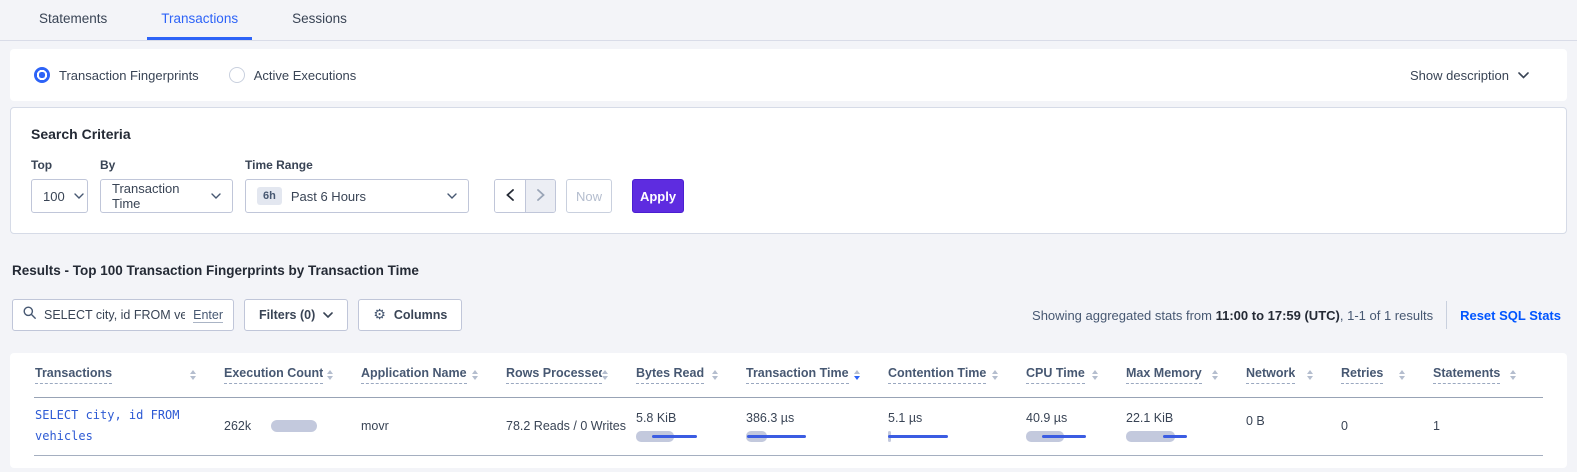 The width and height of the screenshot is (1577, 472). I want to click on chevron-right-icon, so click(540, 196).